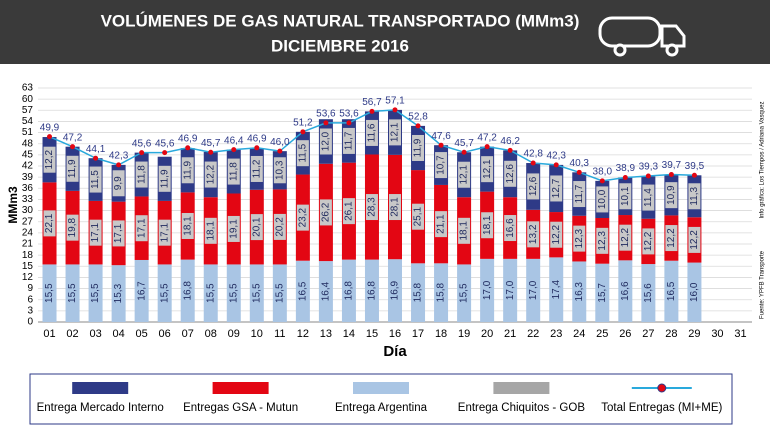 This screenshot has height=430, width=770. Describe the element at coordinates (28, 110) in the screenshot. I see `y-tick-label: 57` at that location.